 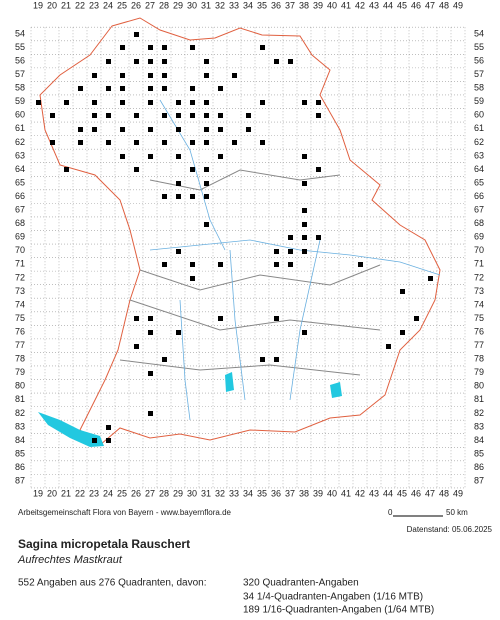 I want to click on column-label: 41, so click(x=346, y=5).